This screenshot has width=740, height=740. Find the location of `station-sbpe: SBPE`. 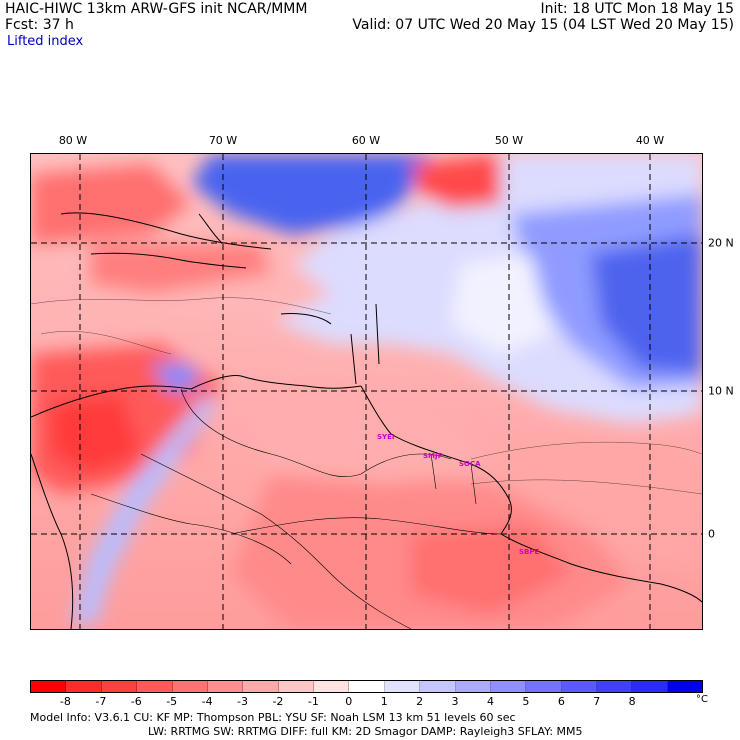

station-sbpe: SBPE is located at coordinates (529, 552).